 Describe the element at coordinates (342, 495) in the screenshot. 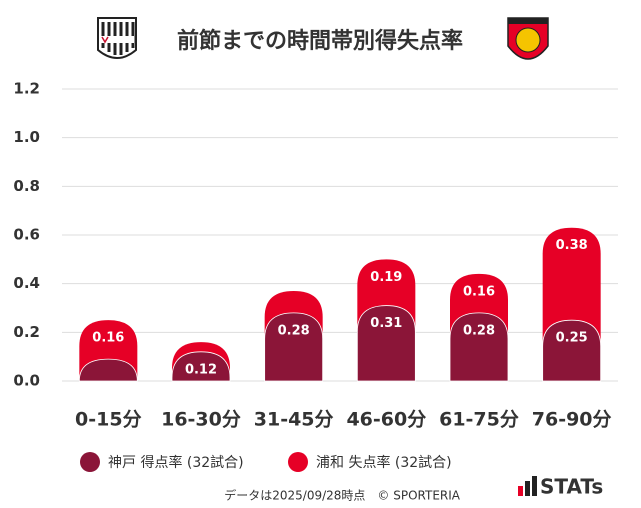

I see `footer: データは2025/09/28時点 © SPORTERIA` at that location.